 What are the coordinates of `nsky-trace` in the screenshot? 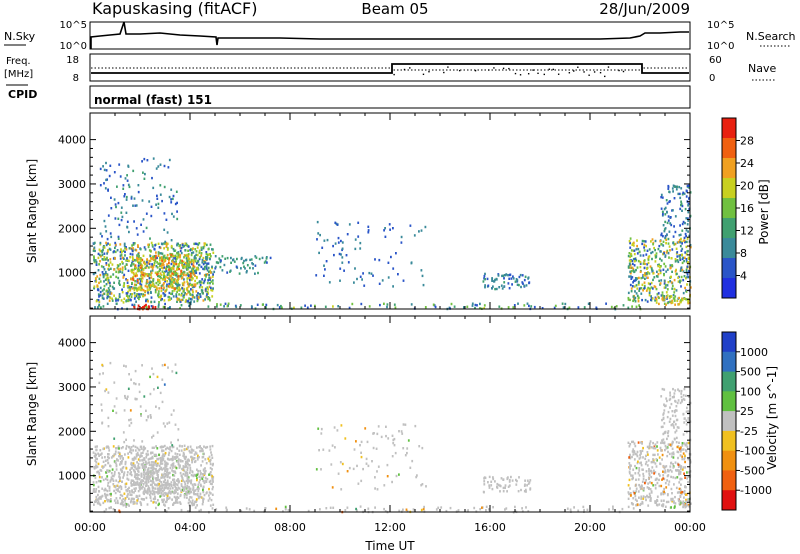 It's located at (389, 35).